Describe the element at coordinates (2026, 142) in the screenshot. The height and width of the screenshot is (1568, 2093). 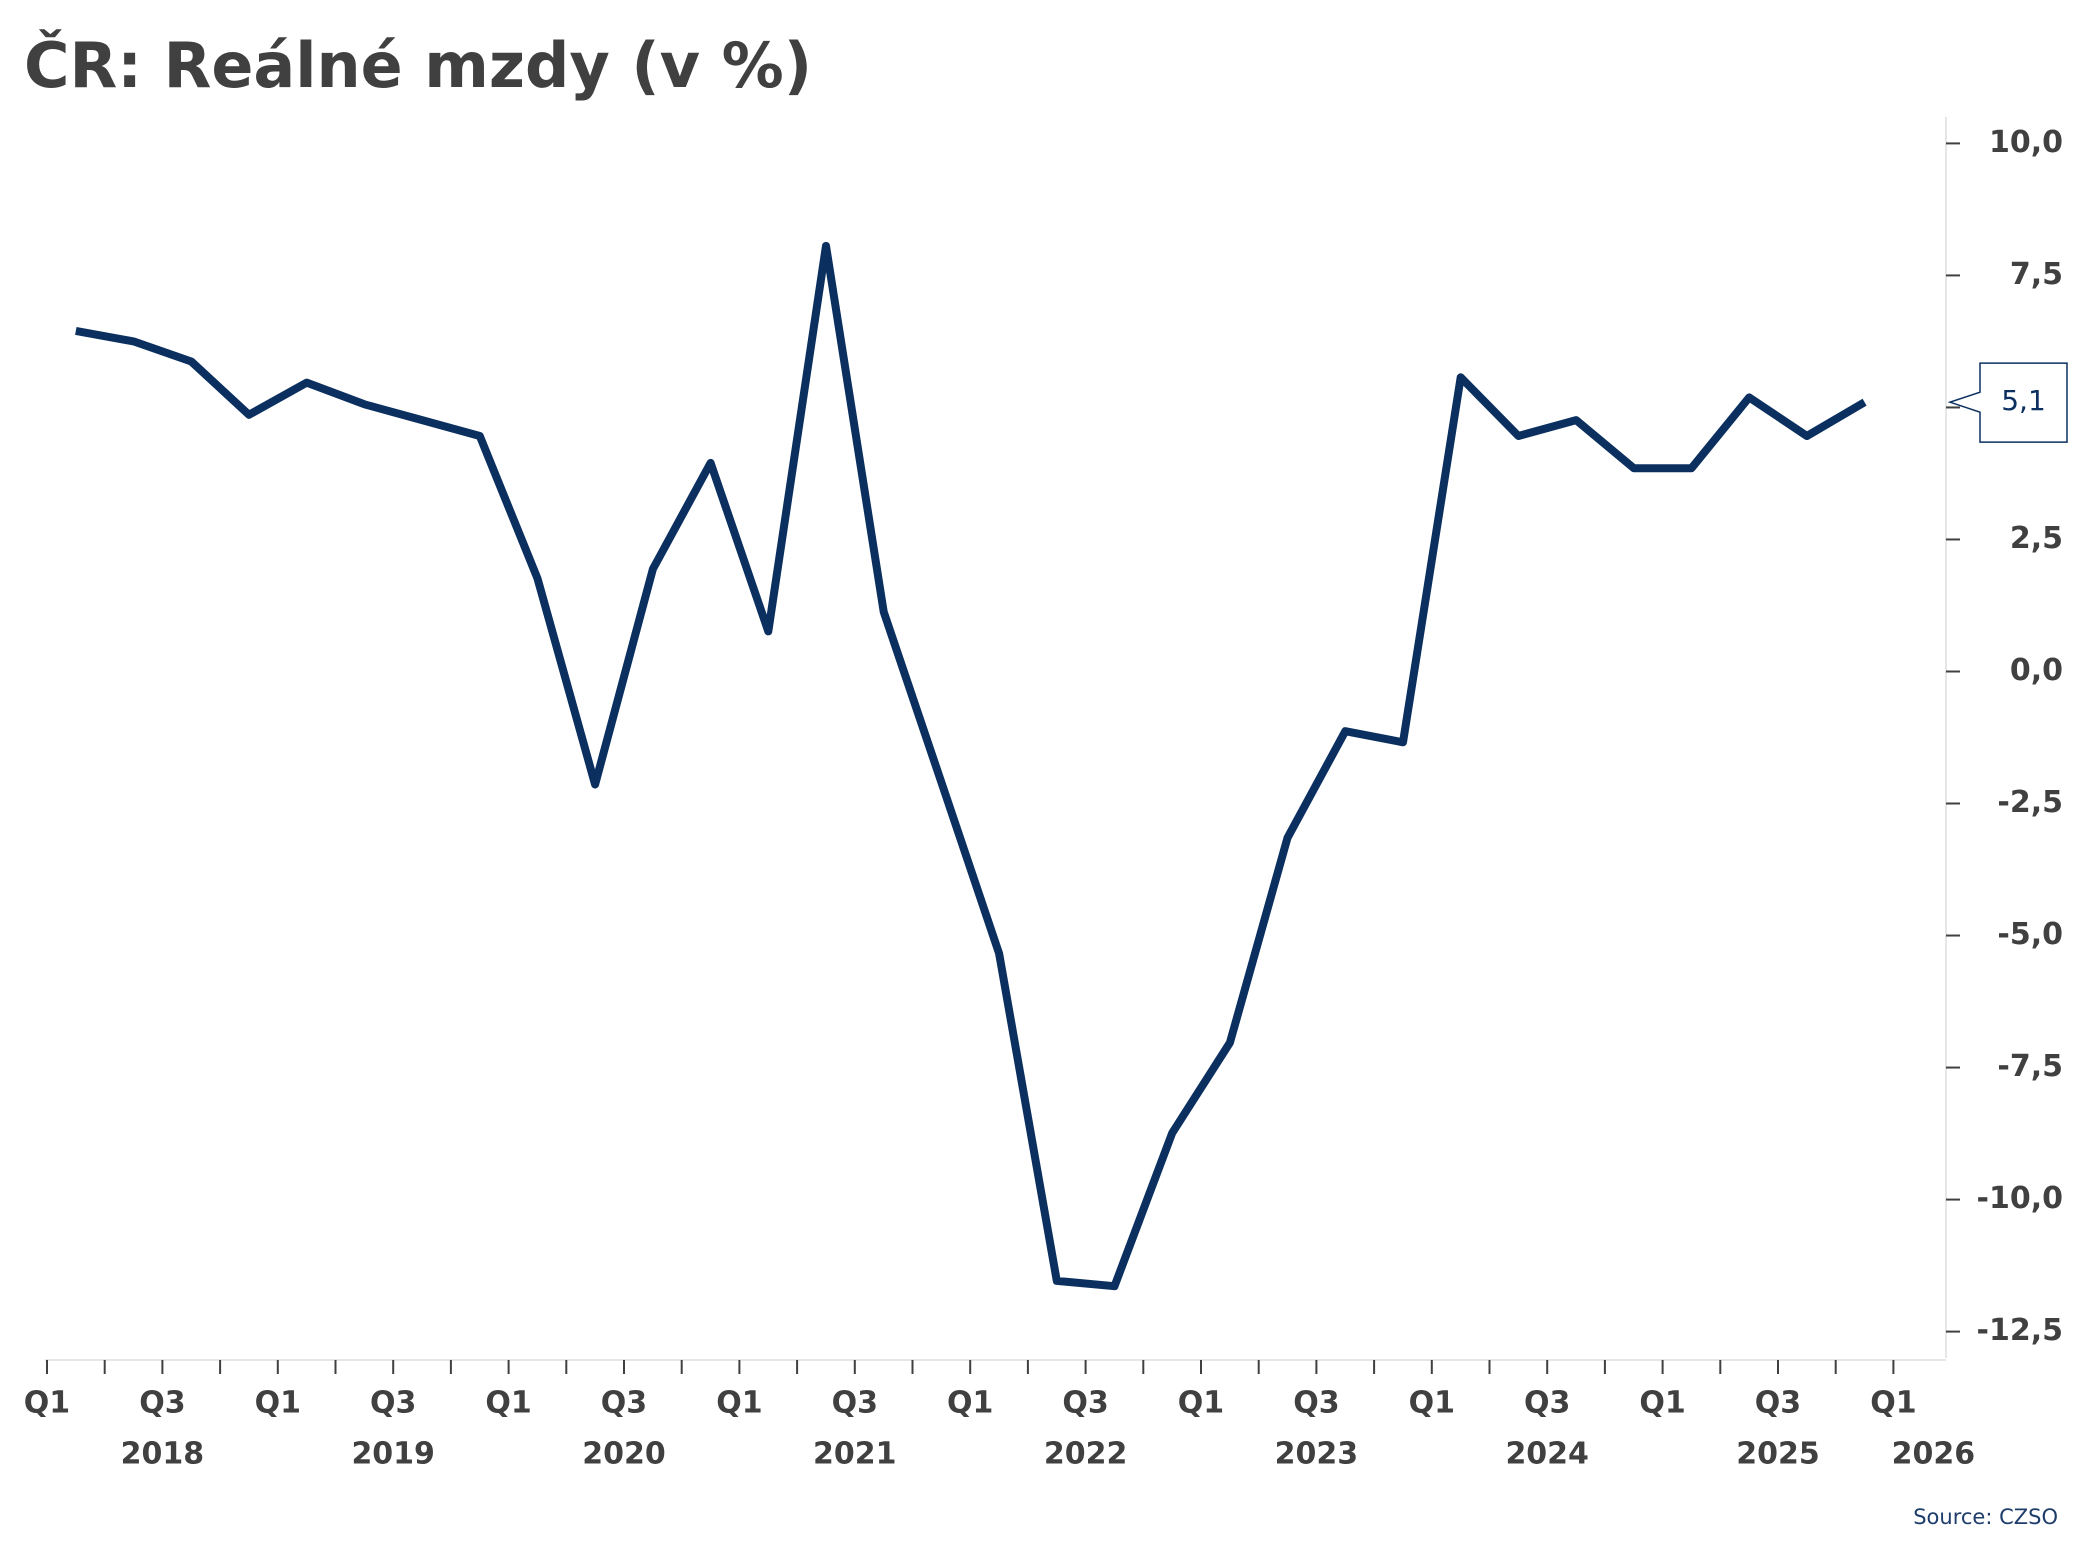
I see `y-tick-label: 10,0` at that location.